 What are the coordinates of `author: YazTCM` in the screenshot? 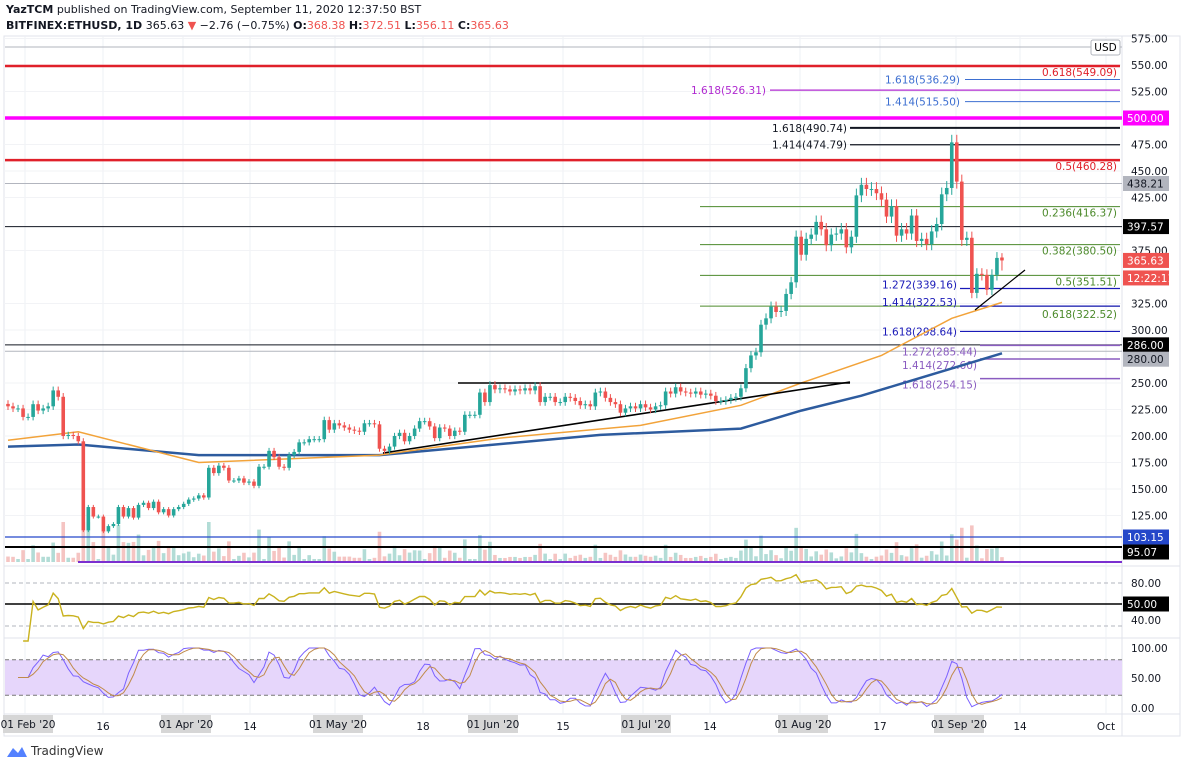 It's located at (30, 9).